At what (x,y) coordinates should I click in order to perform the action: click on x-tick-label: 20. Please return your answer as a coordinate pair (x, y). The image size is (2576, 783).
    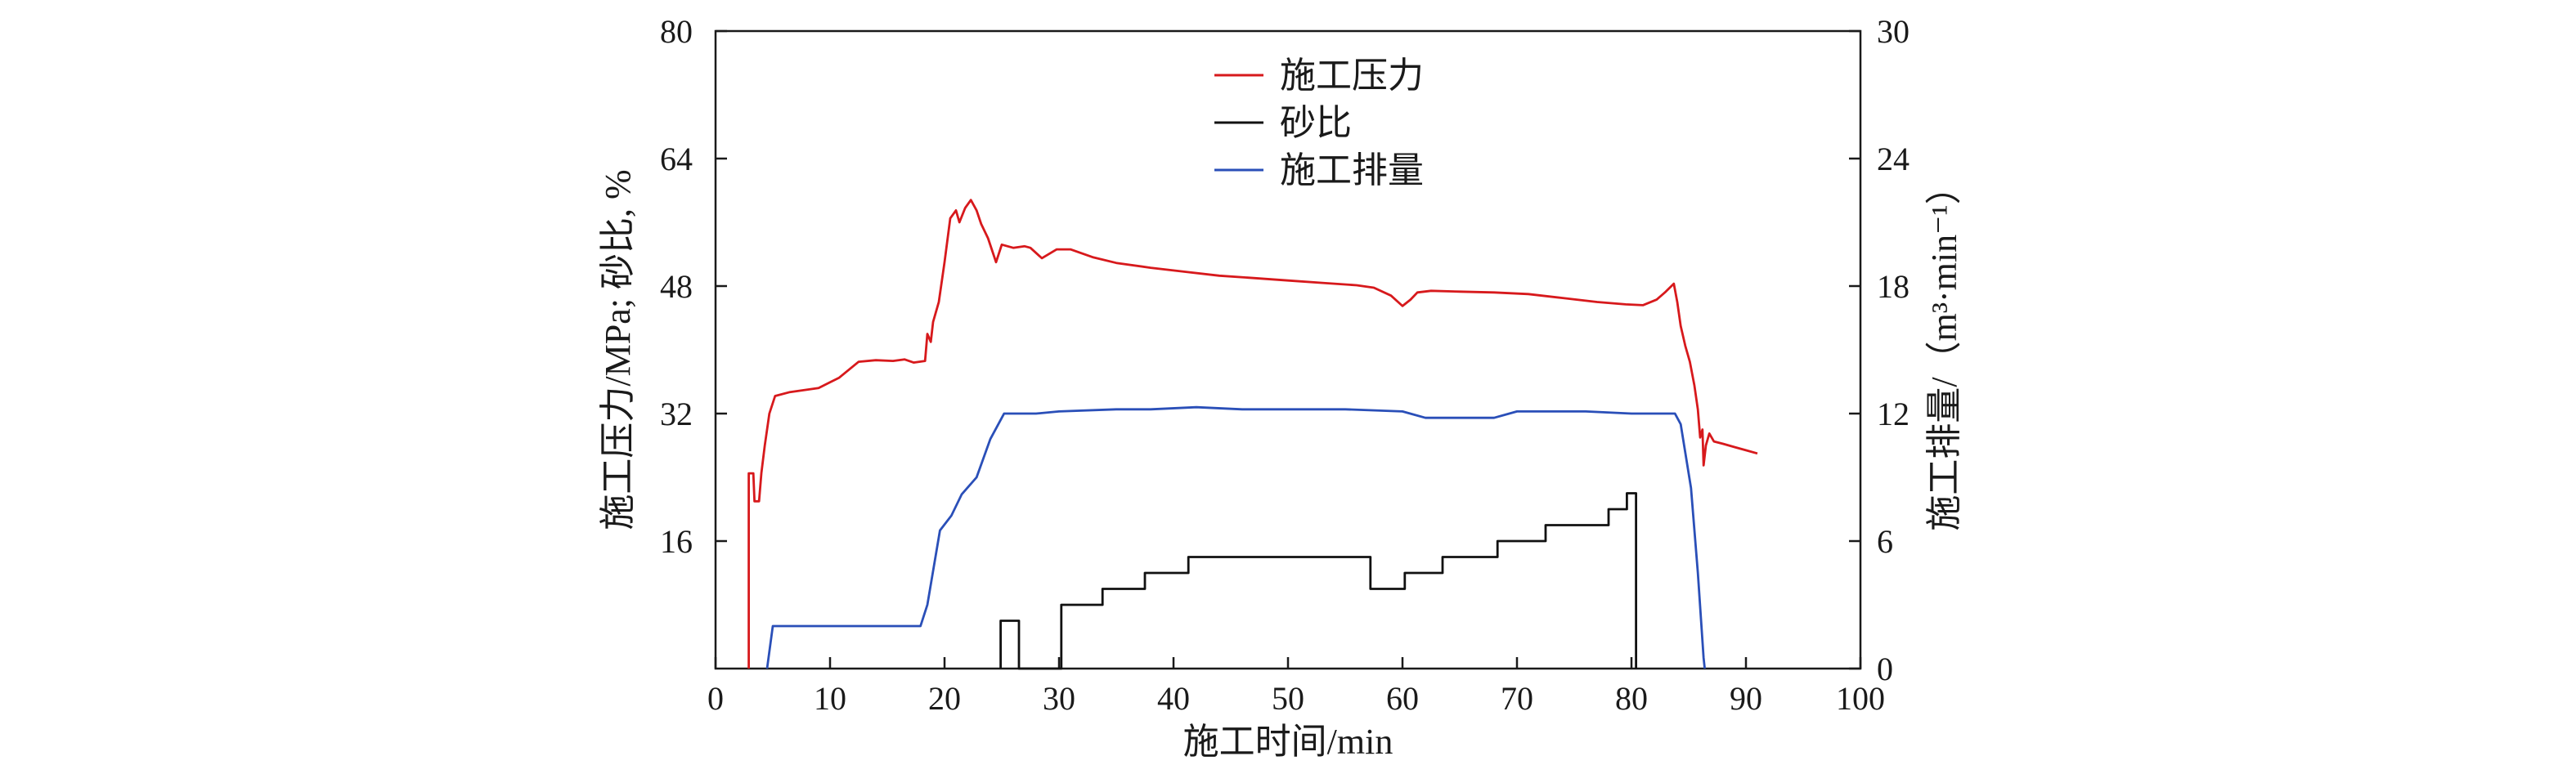
    Looking at the image, I should click on (944, 698).